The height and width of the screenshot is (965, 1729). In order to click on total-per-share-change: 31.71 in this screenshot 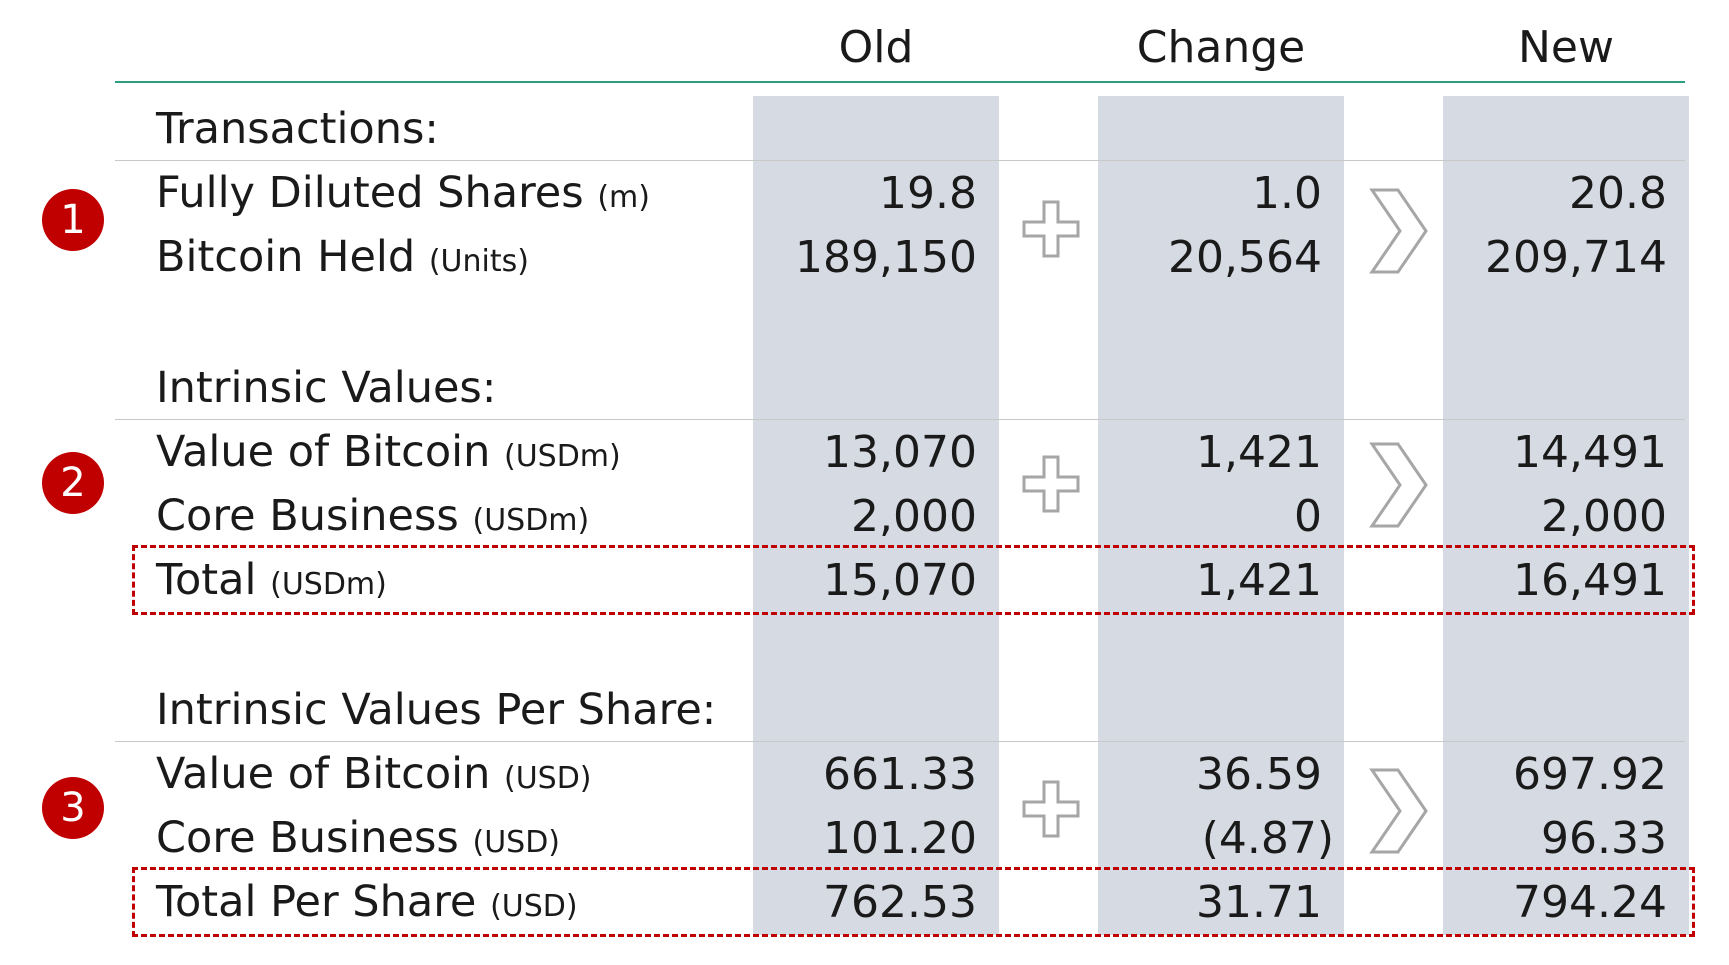, I will do `click(1259, 902)`.